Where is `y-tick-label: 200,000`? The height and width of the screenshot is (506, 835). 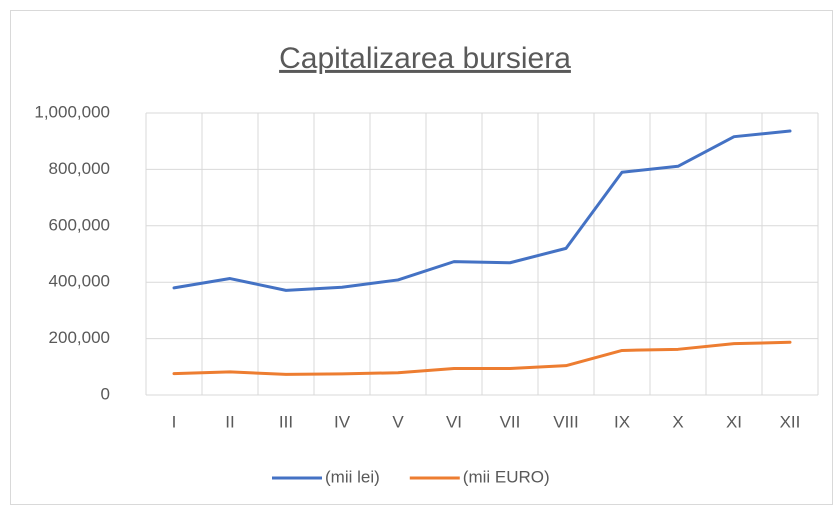 y-tick-label: 200,000 is located at coordinates (79, 337).